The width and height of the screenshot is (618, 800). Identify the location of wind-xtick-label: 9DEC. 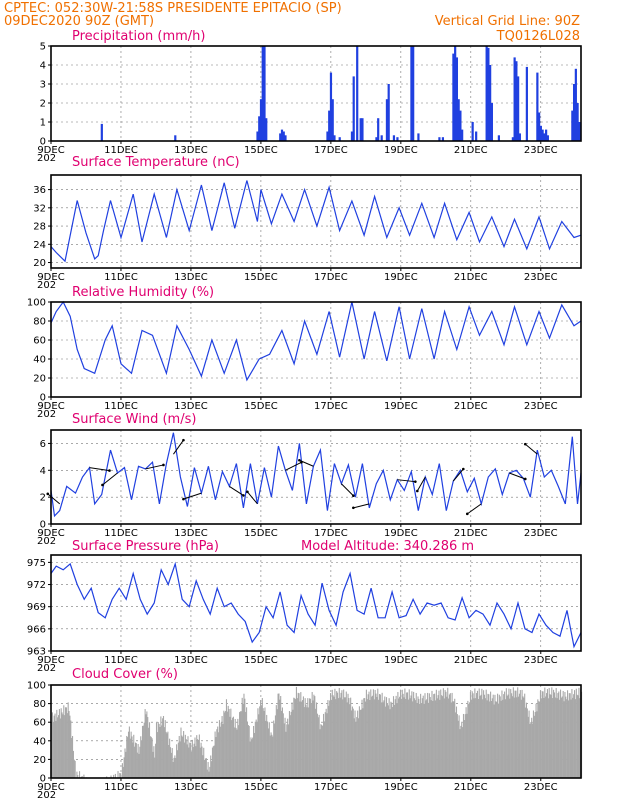
(50, 533).